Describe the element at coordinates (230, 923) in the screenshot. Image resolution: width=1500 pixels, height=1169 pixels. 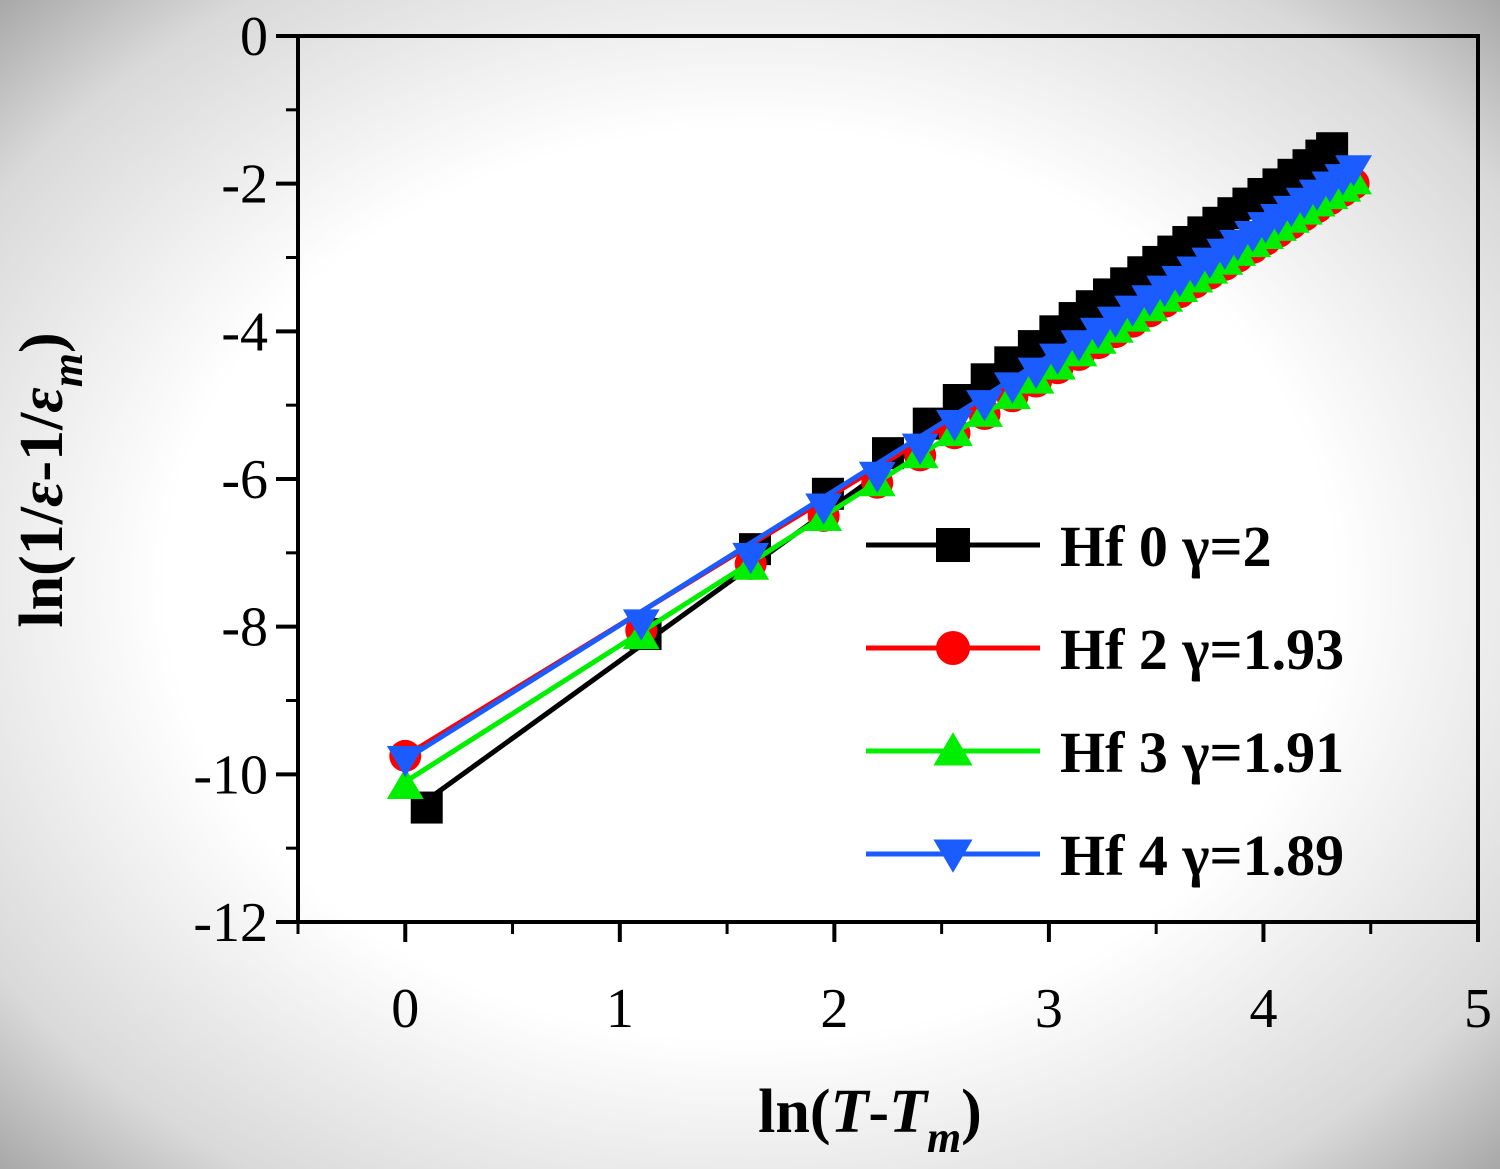
I see `y-tick-label: -12` at that location.